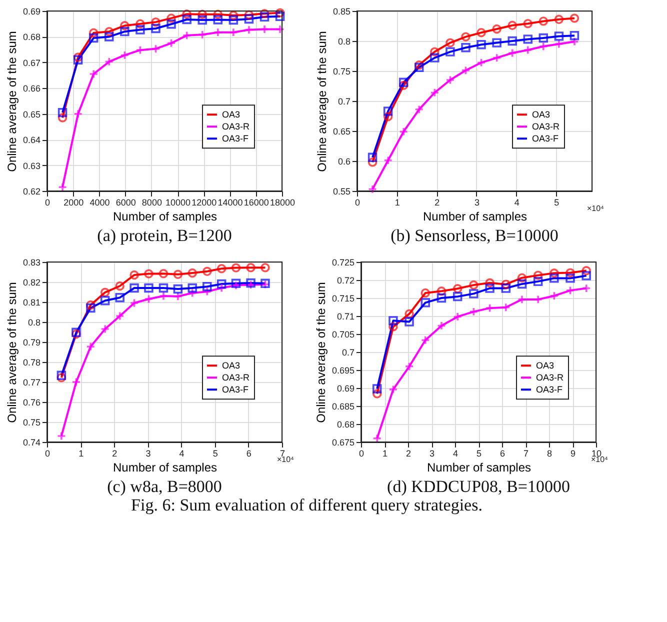 The width and height of the screenshot is (667, 622). I want to click on x-tick-label: 8, so click(549, 453).